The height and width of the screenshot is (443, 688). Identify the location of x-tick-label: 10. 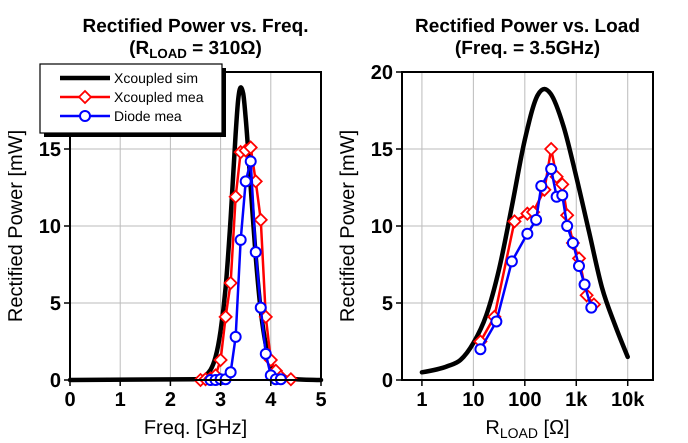
(473, 400).